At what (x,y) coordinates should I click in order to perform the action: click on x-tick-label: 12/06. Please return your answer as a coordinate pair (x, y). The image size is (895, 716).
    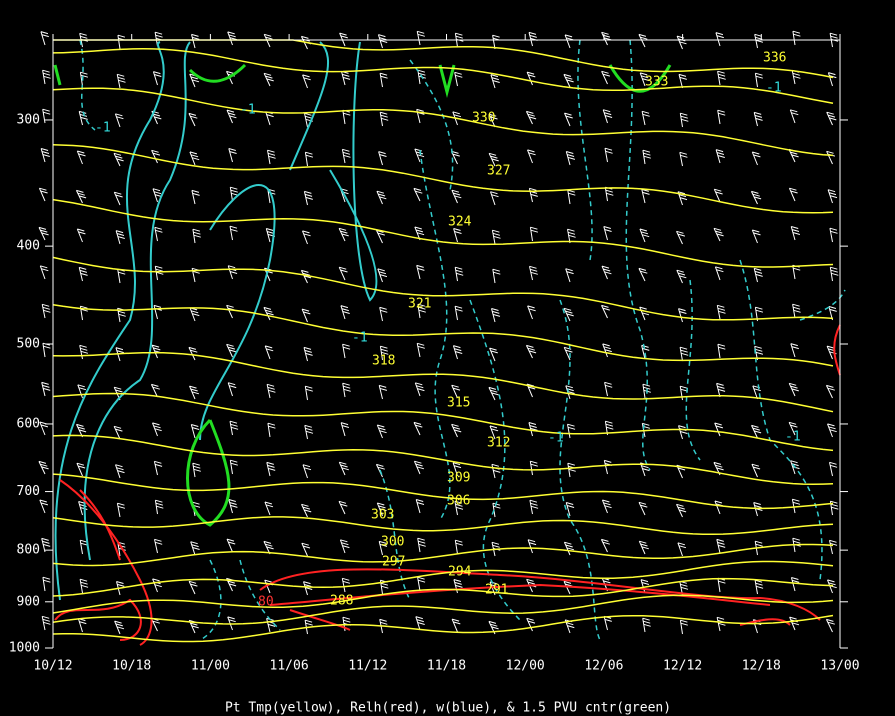
    Looking at the image, I should click on (603, 666).